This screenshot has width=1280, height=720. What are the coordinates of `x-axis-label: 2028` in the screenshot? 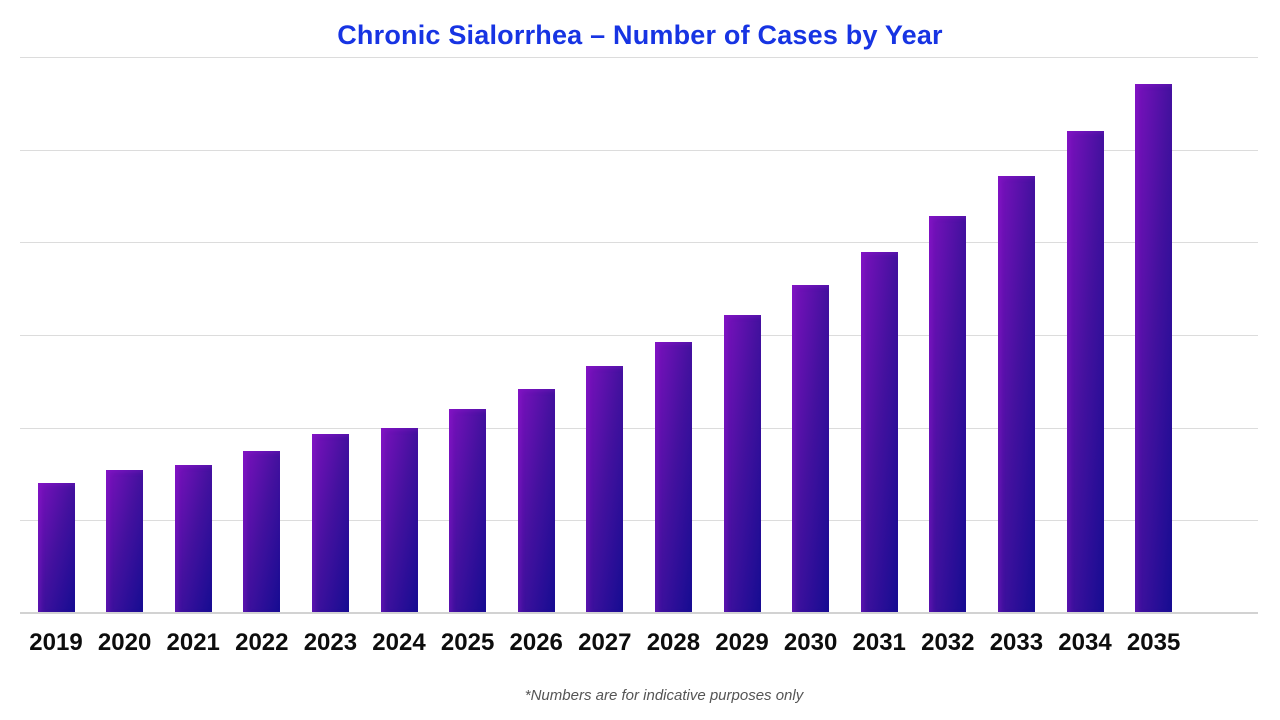 It's located at (673, 642).